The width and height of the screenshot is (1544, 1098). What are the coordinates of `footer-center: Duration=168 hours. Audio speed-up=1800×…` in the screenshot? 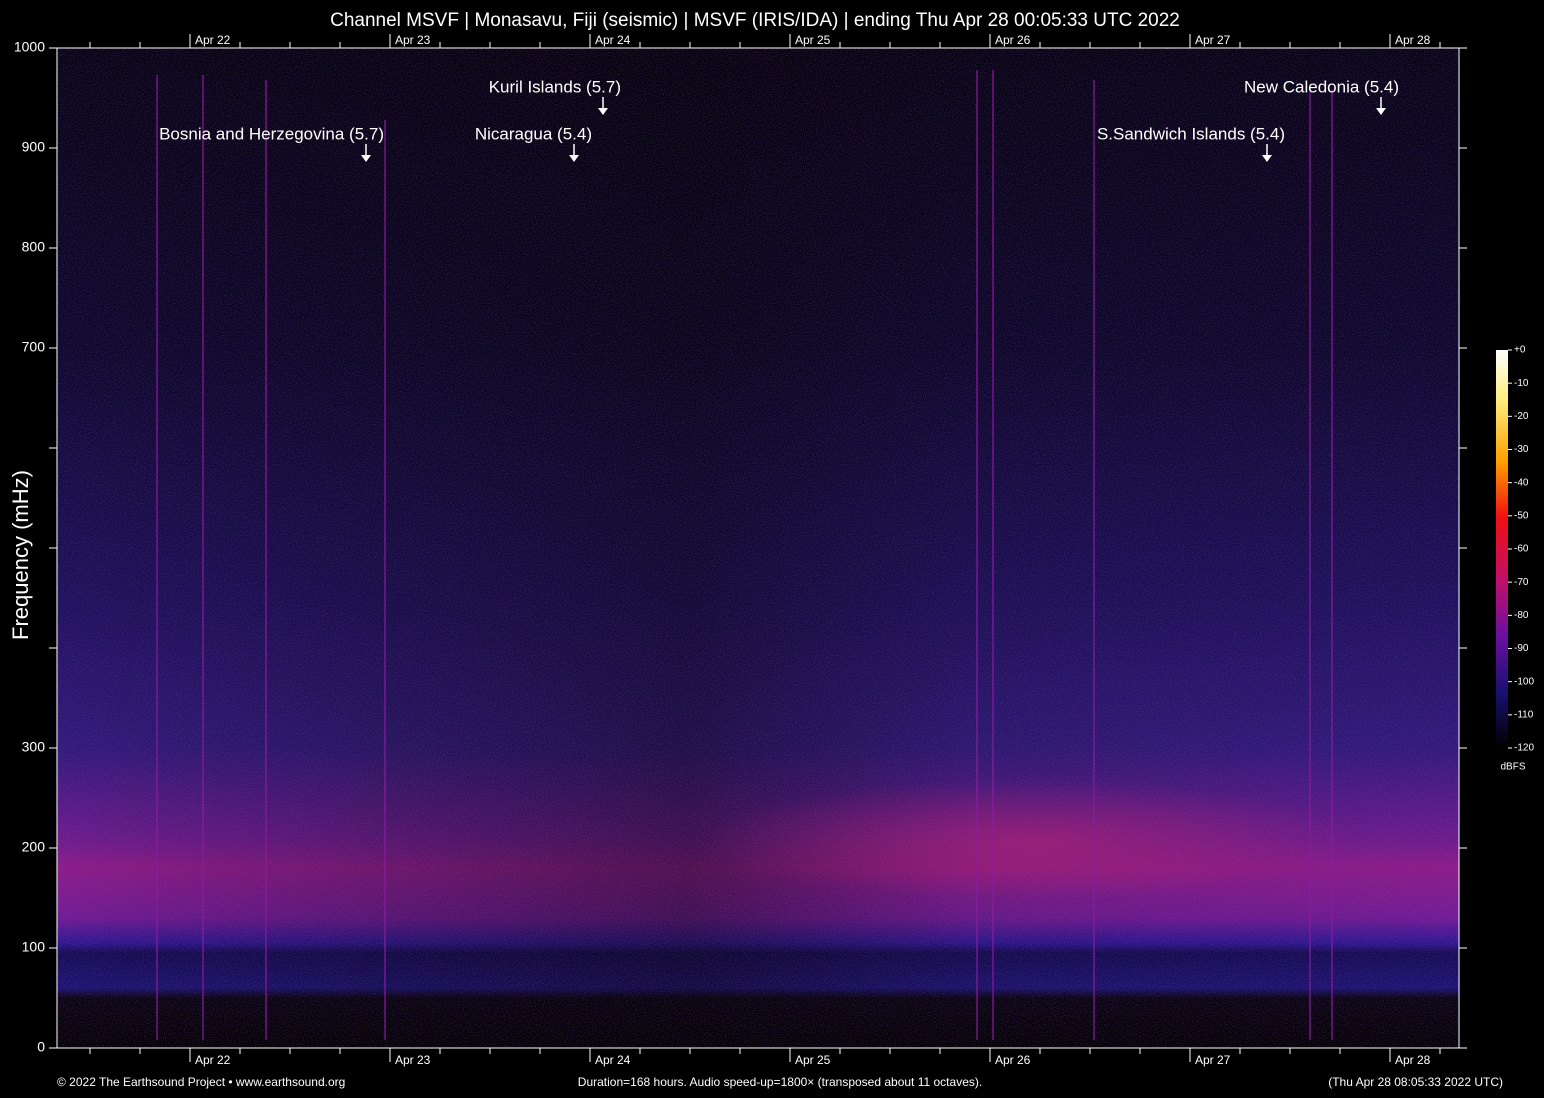 It's located at (780, 1082).